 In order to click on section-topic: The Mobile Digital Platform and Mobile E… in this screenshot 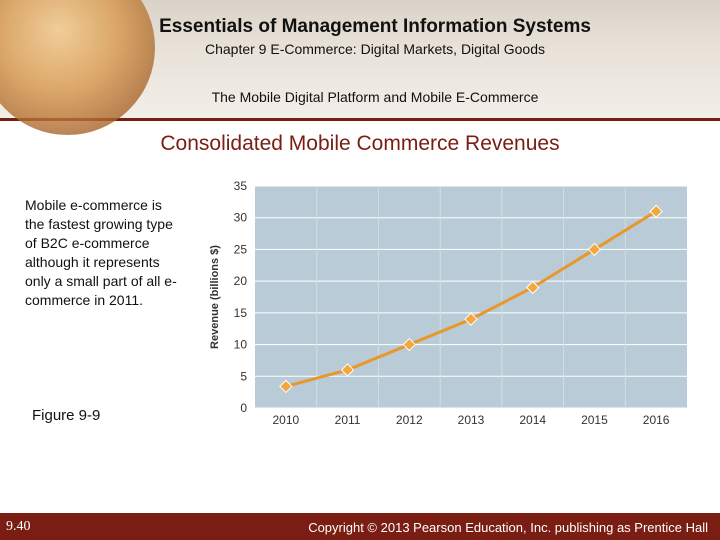, I will do `click(375, 97)`.